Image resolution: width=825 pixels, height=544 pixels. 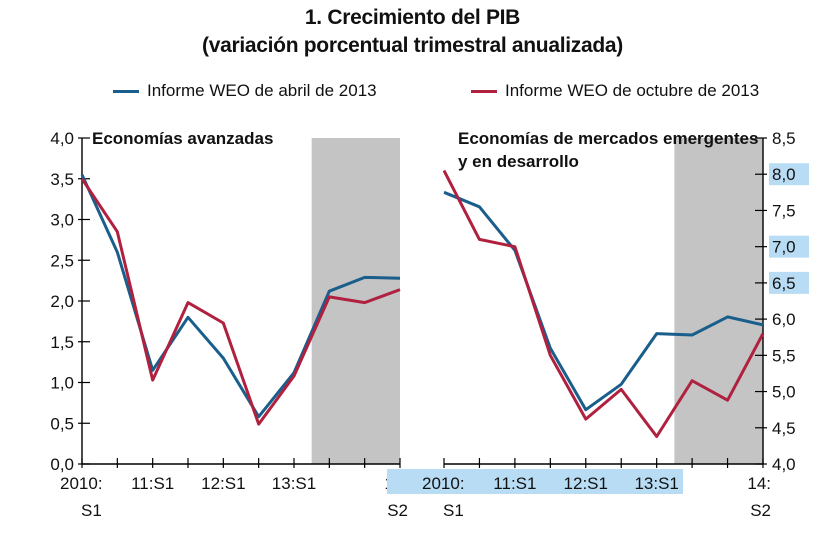 What do you see at coordinates (397, 510) in the screenshot?
I see `panel1-x-tick-label-line2: S2` at bounding box center [397, 510].